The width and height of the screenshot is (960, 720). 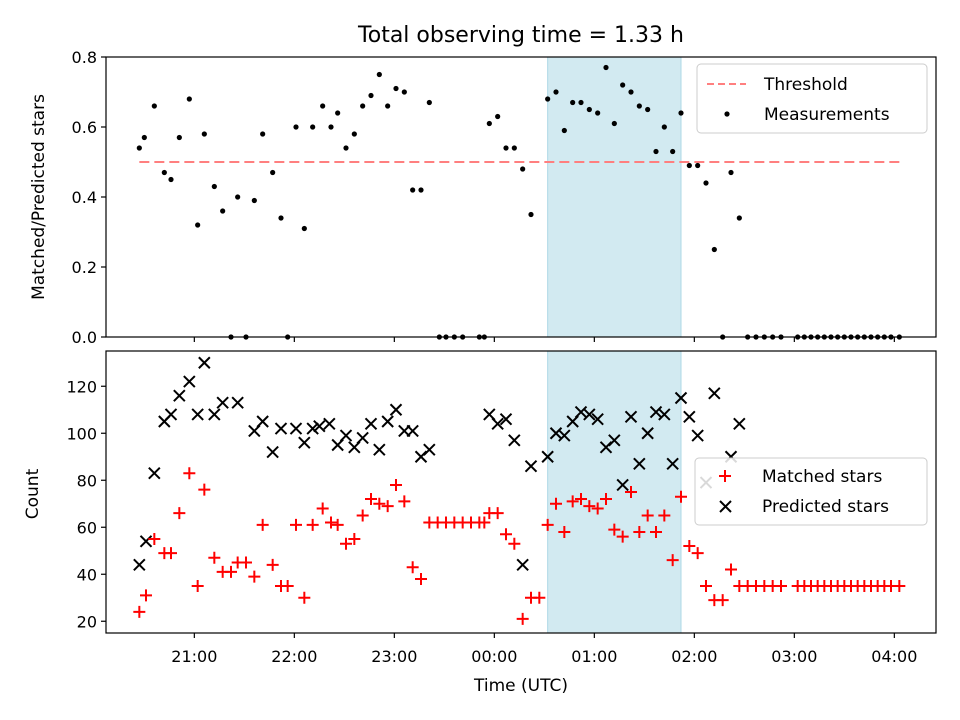 What do you see at coordinates (727, 114) in the screenshot?
I see `legend-measurements-swatch` at bounding box center [727, 114].